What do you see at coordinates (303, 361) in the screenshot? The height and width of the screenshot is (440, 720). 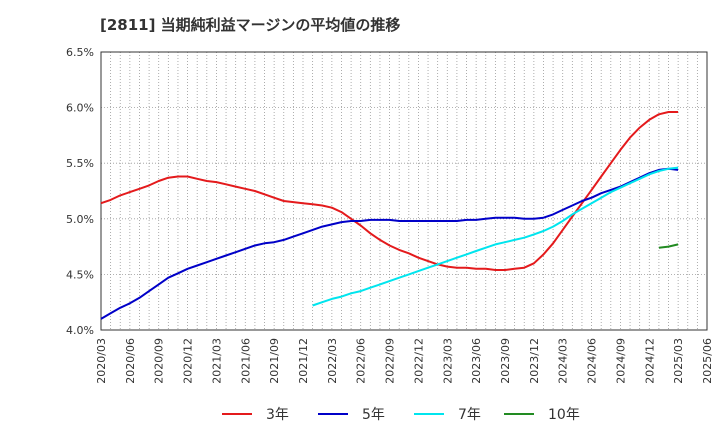 I see `x-tick-label: 2021/12` at bounding box center [303, 361].